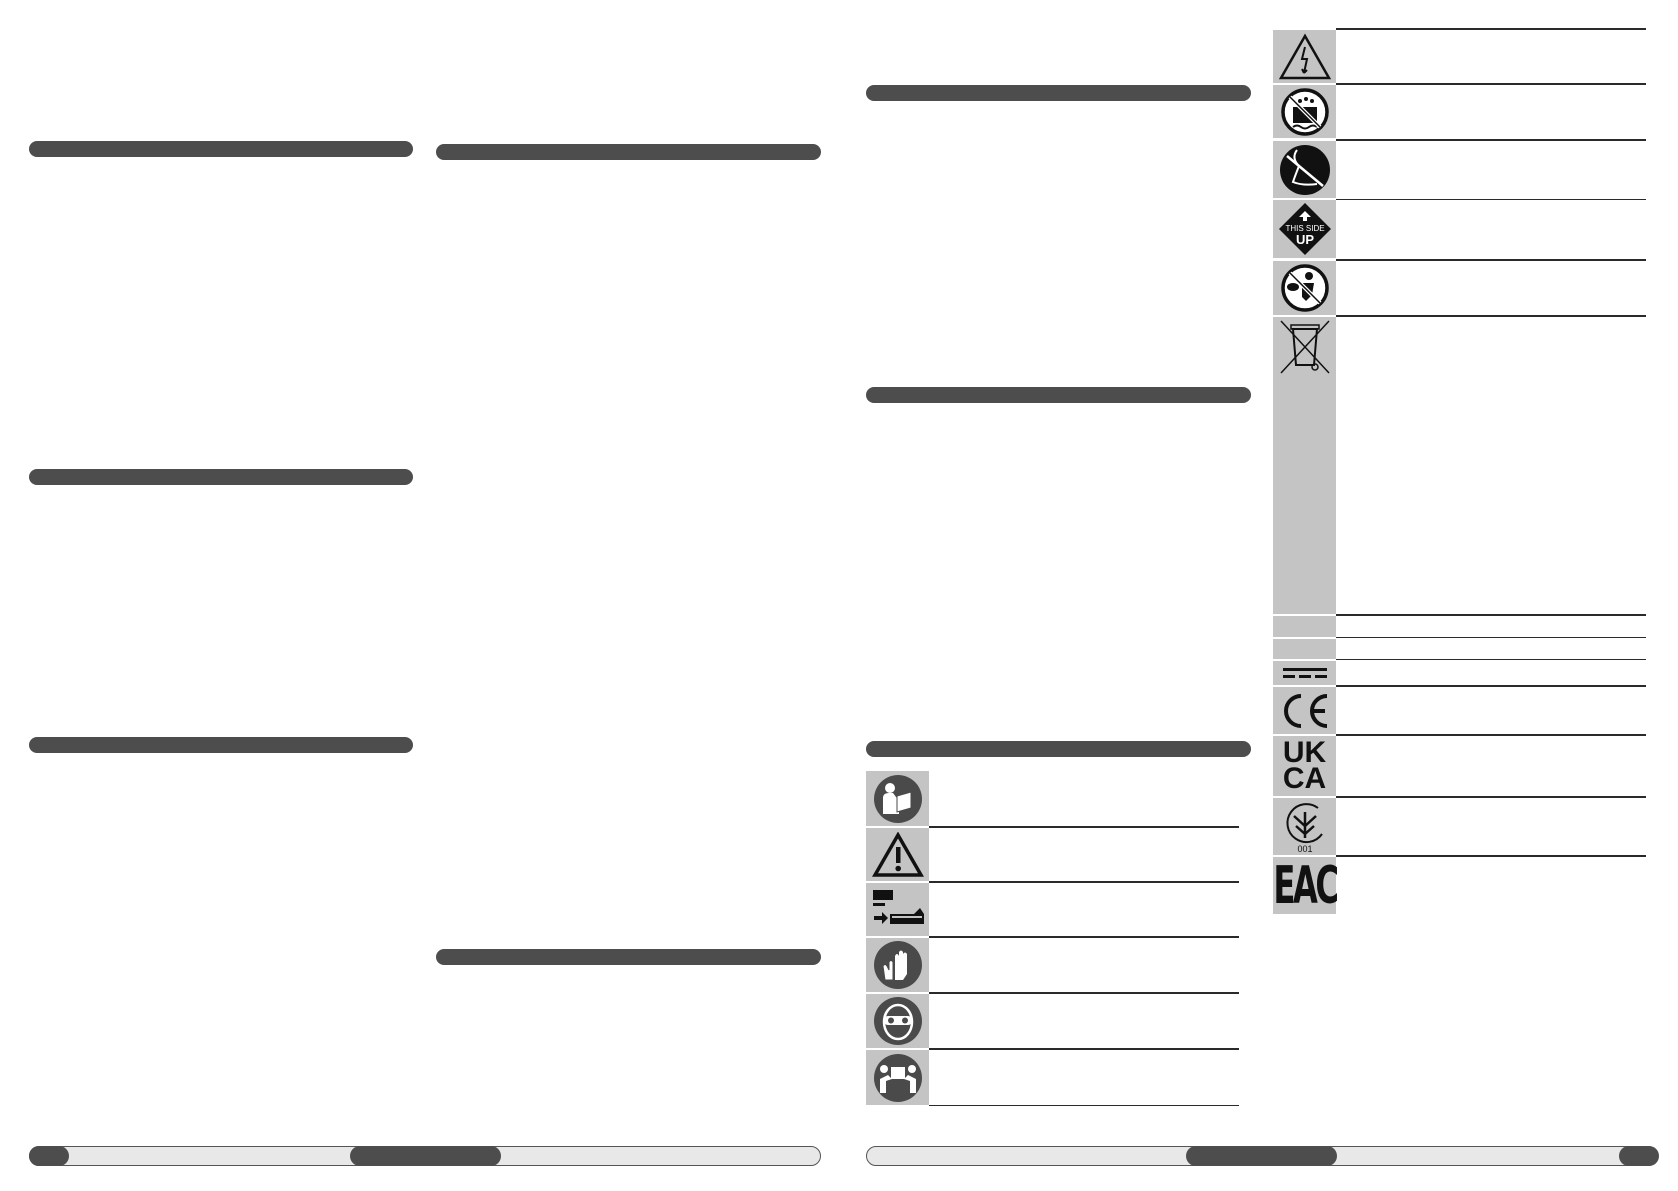 The height and width of the screenshot is (1191, 1678). I want to click on warning-icon, so click(897, 854).